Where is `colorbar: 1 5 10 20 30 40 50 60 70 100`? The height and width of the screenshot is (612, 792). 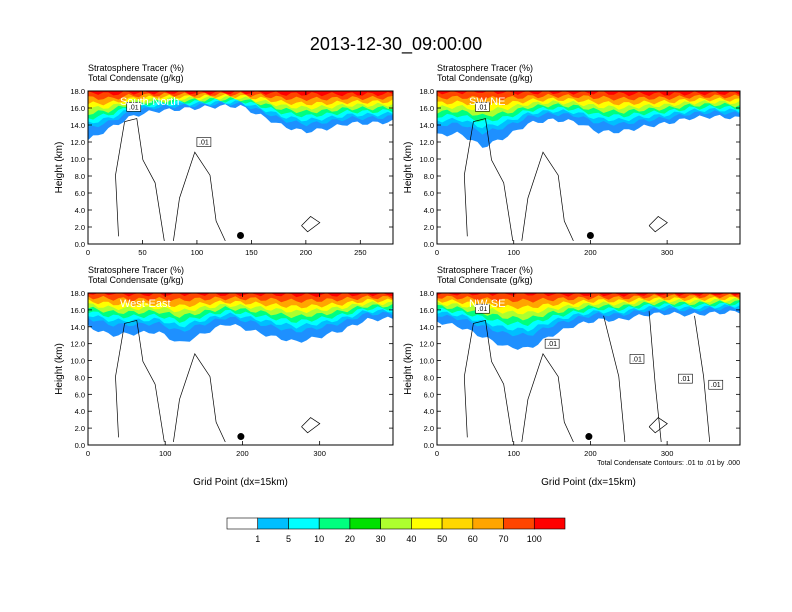 colorbar: 1 5 10 20 30 40 50 60 70 100 is located at coordinates (396, 530).